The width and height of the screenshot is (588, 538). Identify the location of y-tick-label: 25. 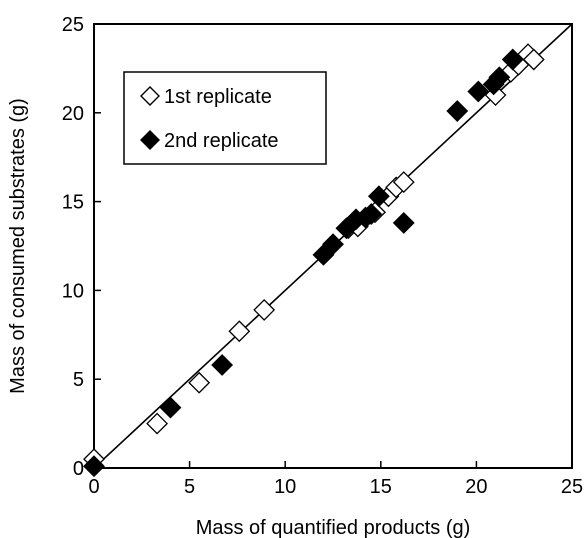
(73, 25).